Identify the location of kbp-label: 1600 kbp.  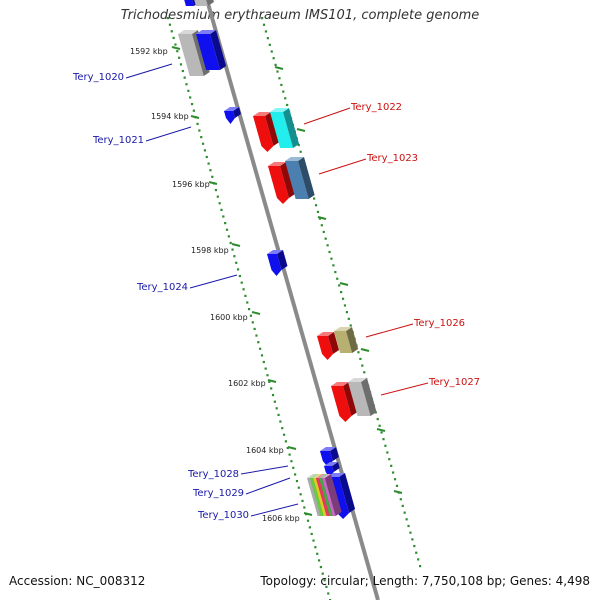
(229, 317).